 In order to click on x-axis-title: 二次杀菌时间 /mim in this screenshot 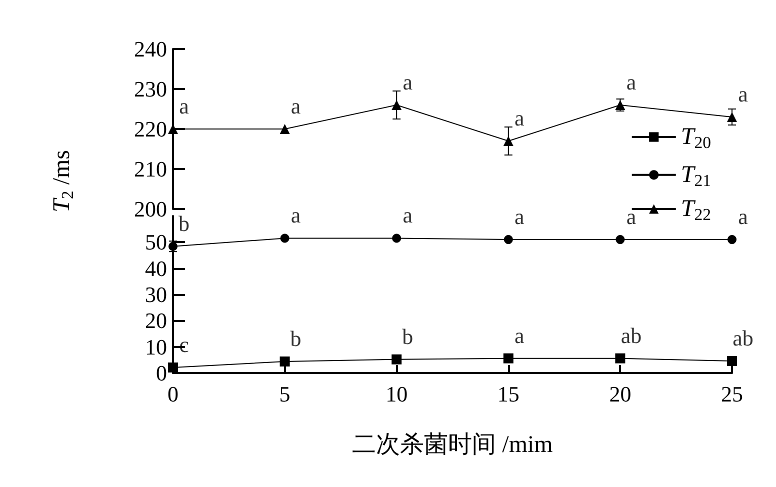, I will do `click(453, 445)`.